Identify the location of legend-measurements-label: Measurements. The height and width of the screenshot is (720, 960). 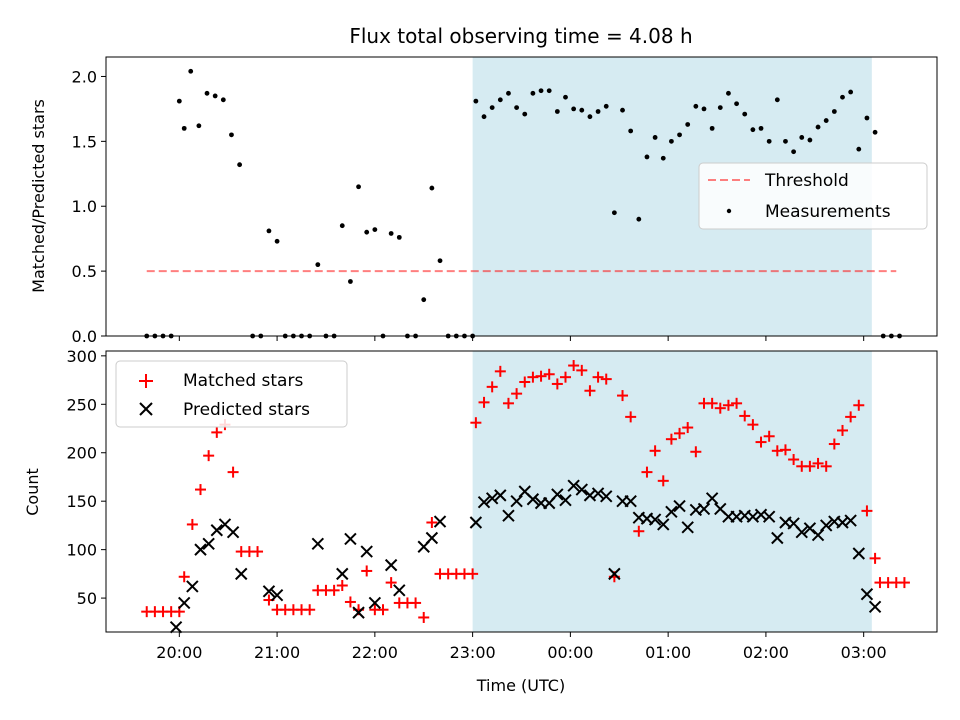
(828, 212).